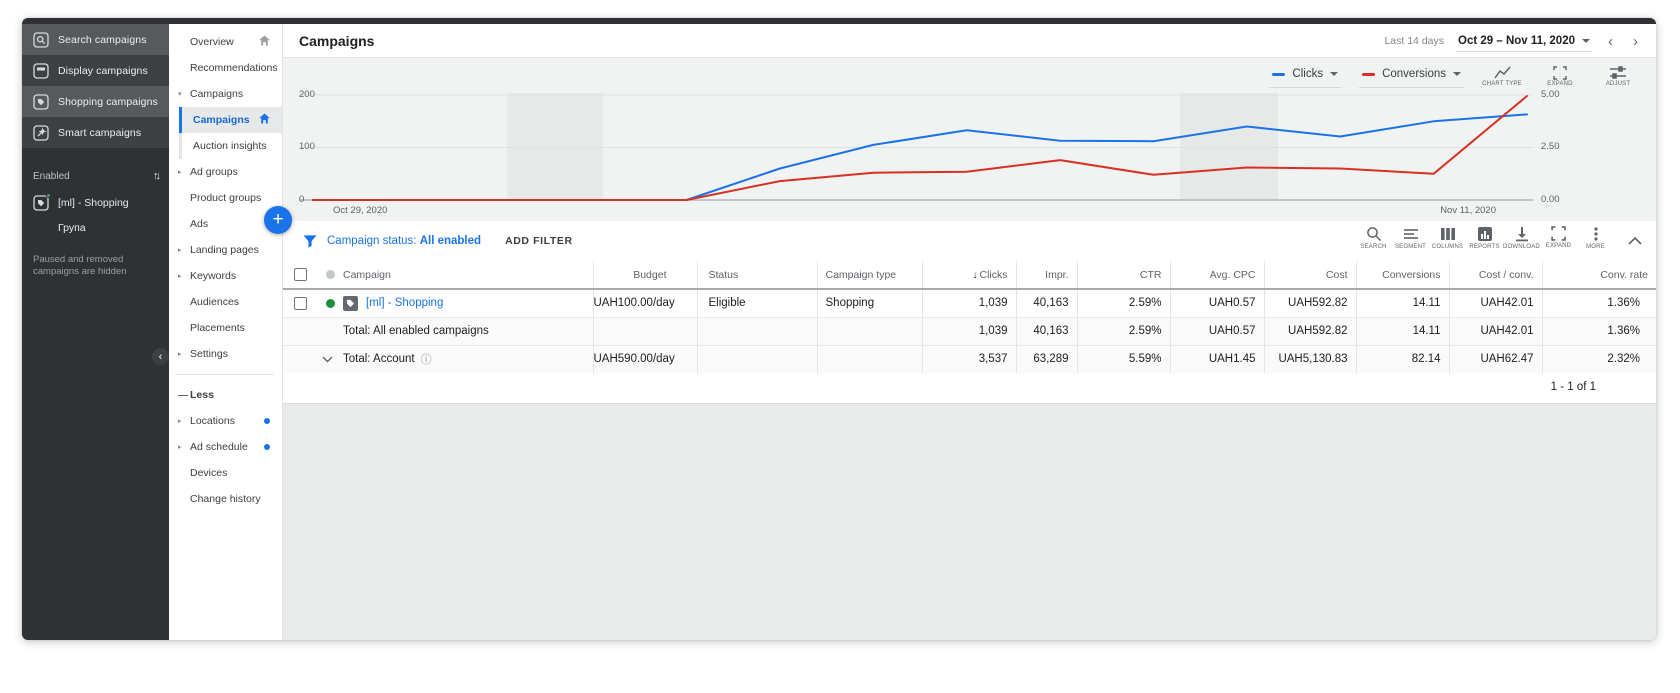  Describe the element at coordinates (217, 328) in the screenshot. I see `nav-item-placements: Placements` at that location.